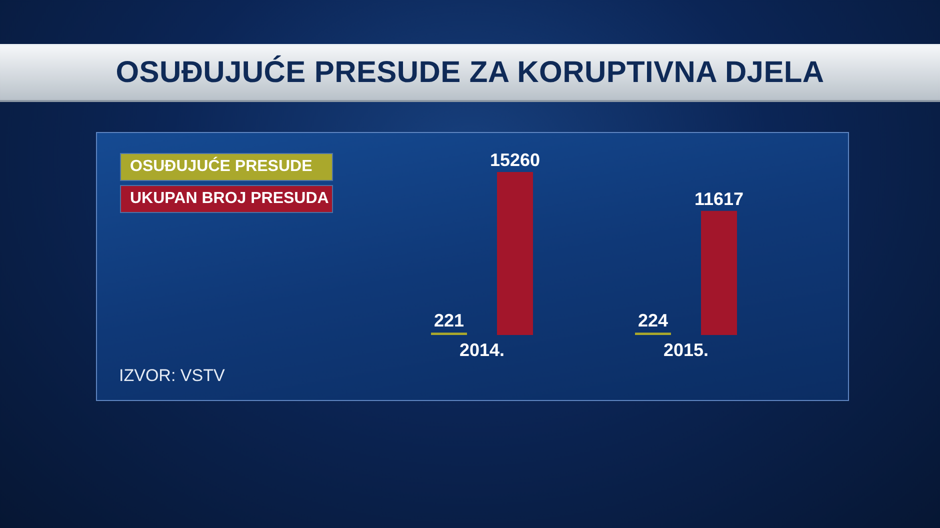 This screenshot has height=528, width=940. I want to click on text: OSUĐUJUĆE PRESUDE, so click(221, 167).